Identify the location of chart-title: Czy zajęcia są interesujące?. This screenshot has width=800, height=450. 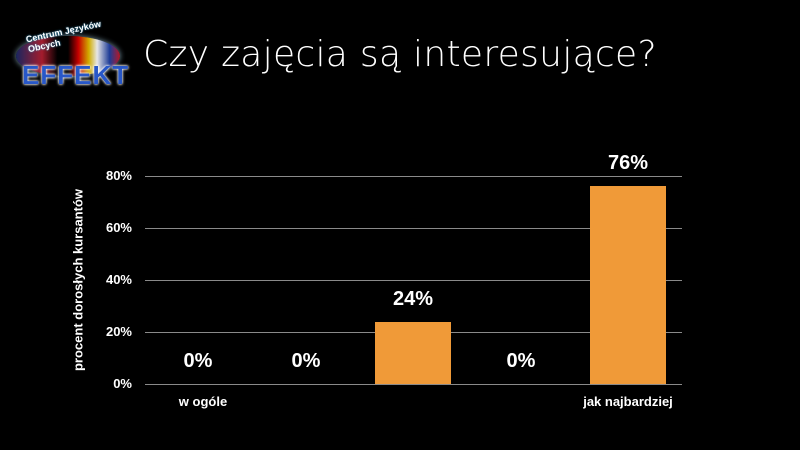
(400, 54).